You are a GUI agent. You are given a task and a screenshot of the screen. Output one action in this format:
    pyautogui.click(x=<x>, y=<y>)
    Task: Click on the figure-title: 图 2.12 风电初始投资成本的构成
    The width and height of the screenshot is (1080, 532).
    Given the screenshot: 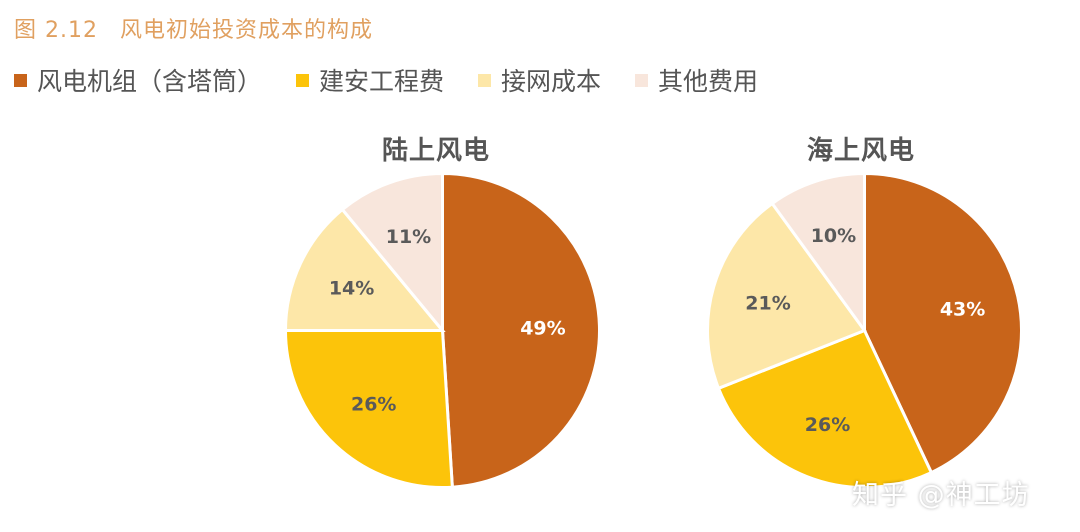 What is the action you would take?
    pyautogui.click(x=193, y=28)
    